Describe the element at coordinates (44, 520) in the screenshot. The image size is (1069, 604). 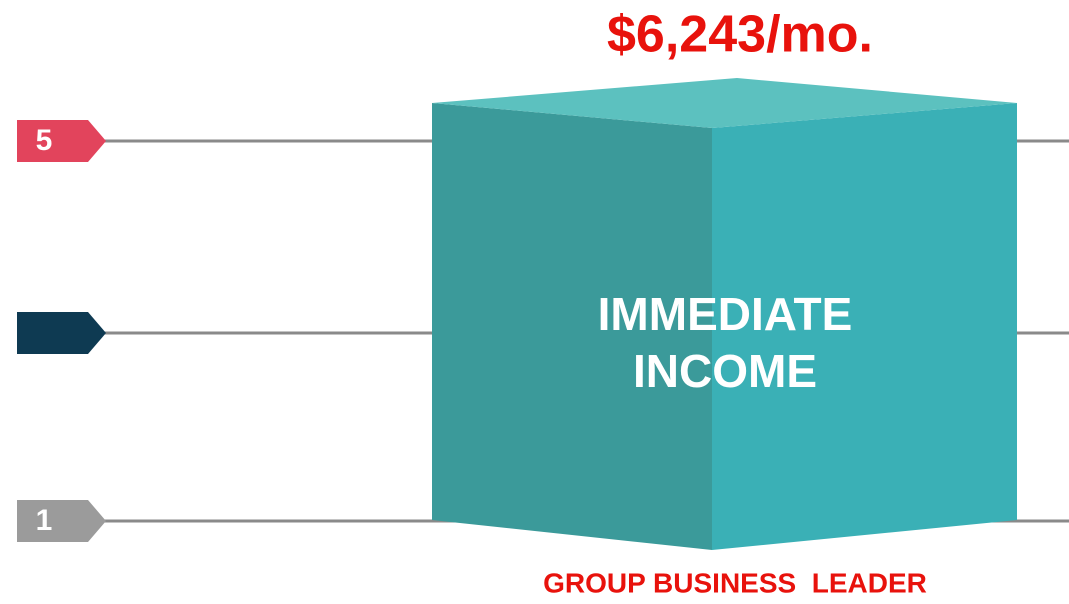
I see `level-label: 1` at that location.